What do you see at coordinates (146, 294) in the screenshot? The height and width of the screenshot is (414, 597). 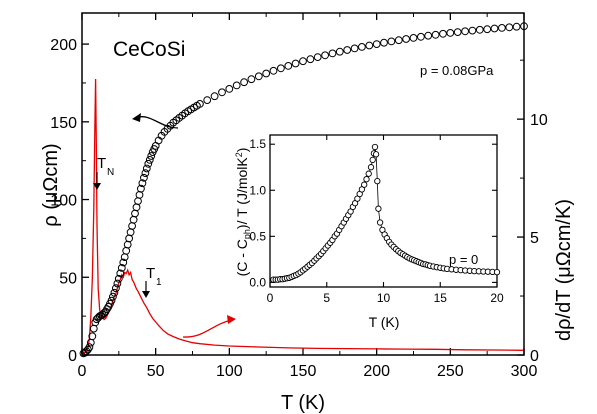 I see `marker-T1-arrow-head` at bounding box center [146, 294].